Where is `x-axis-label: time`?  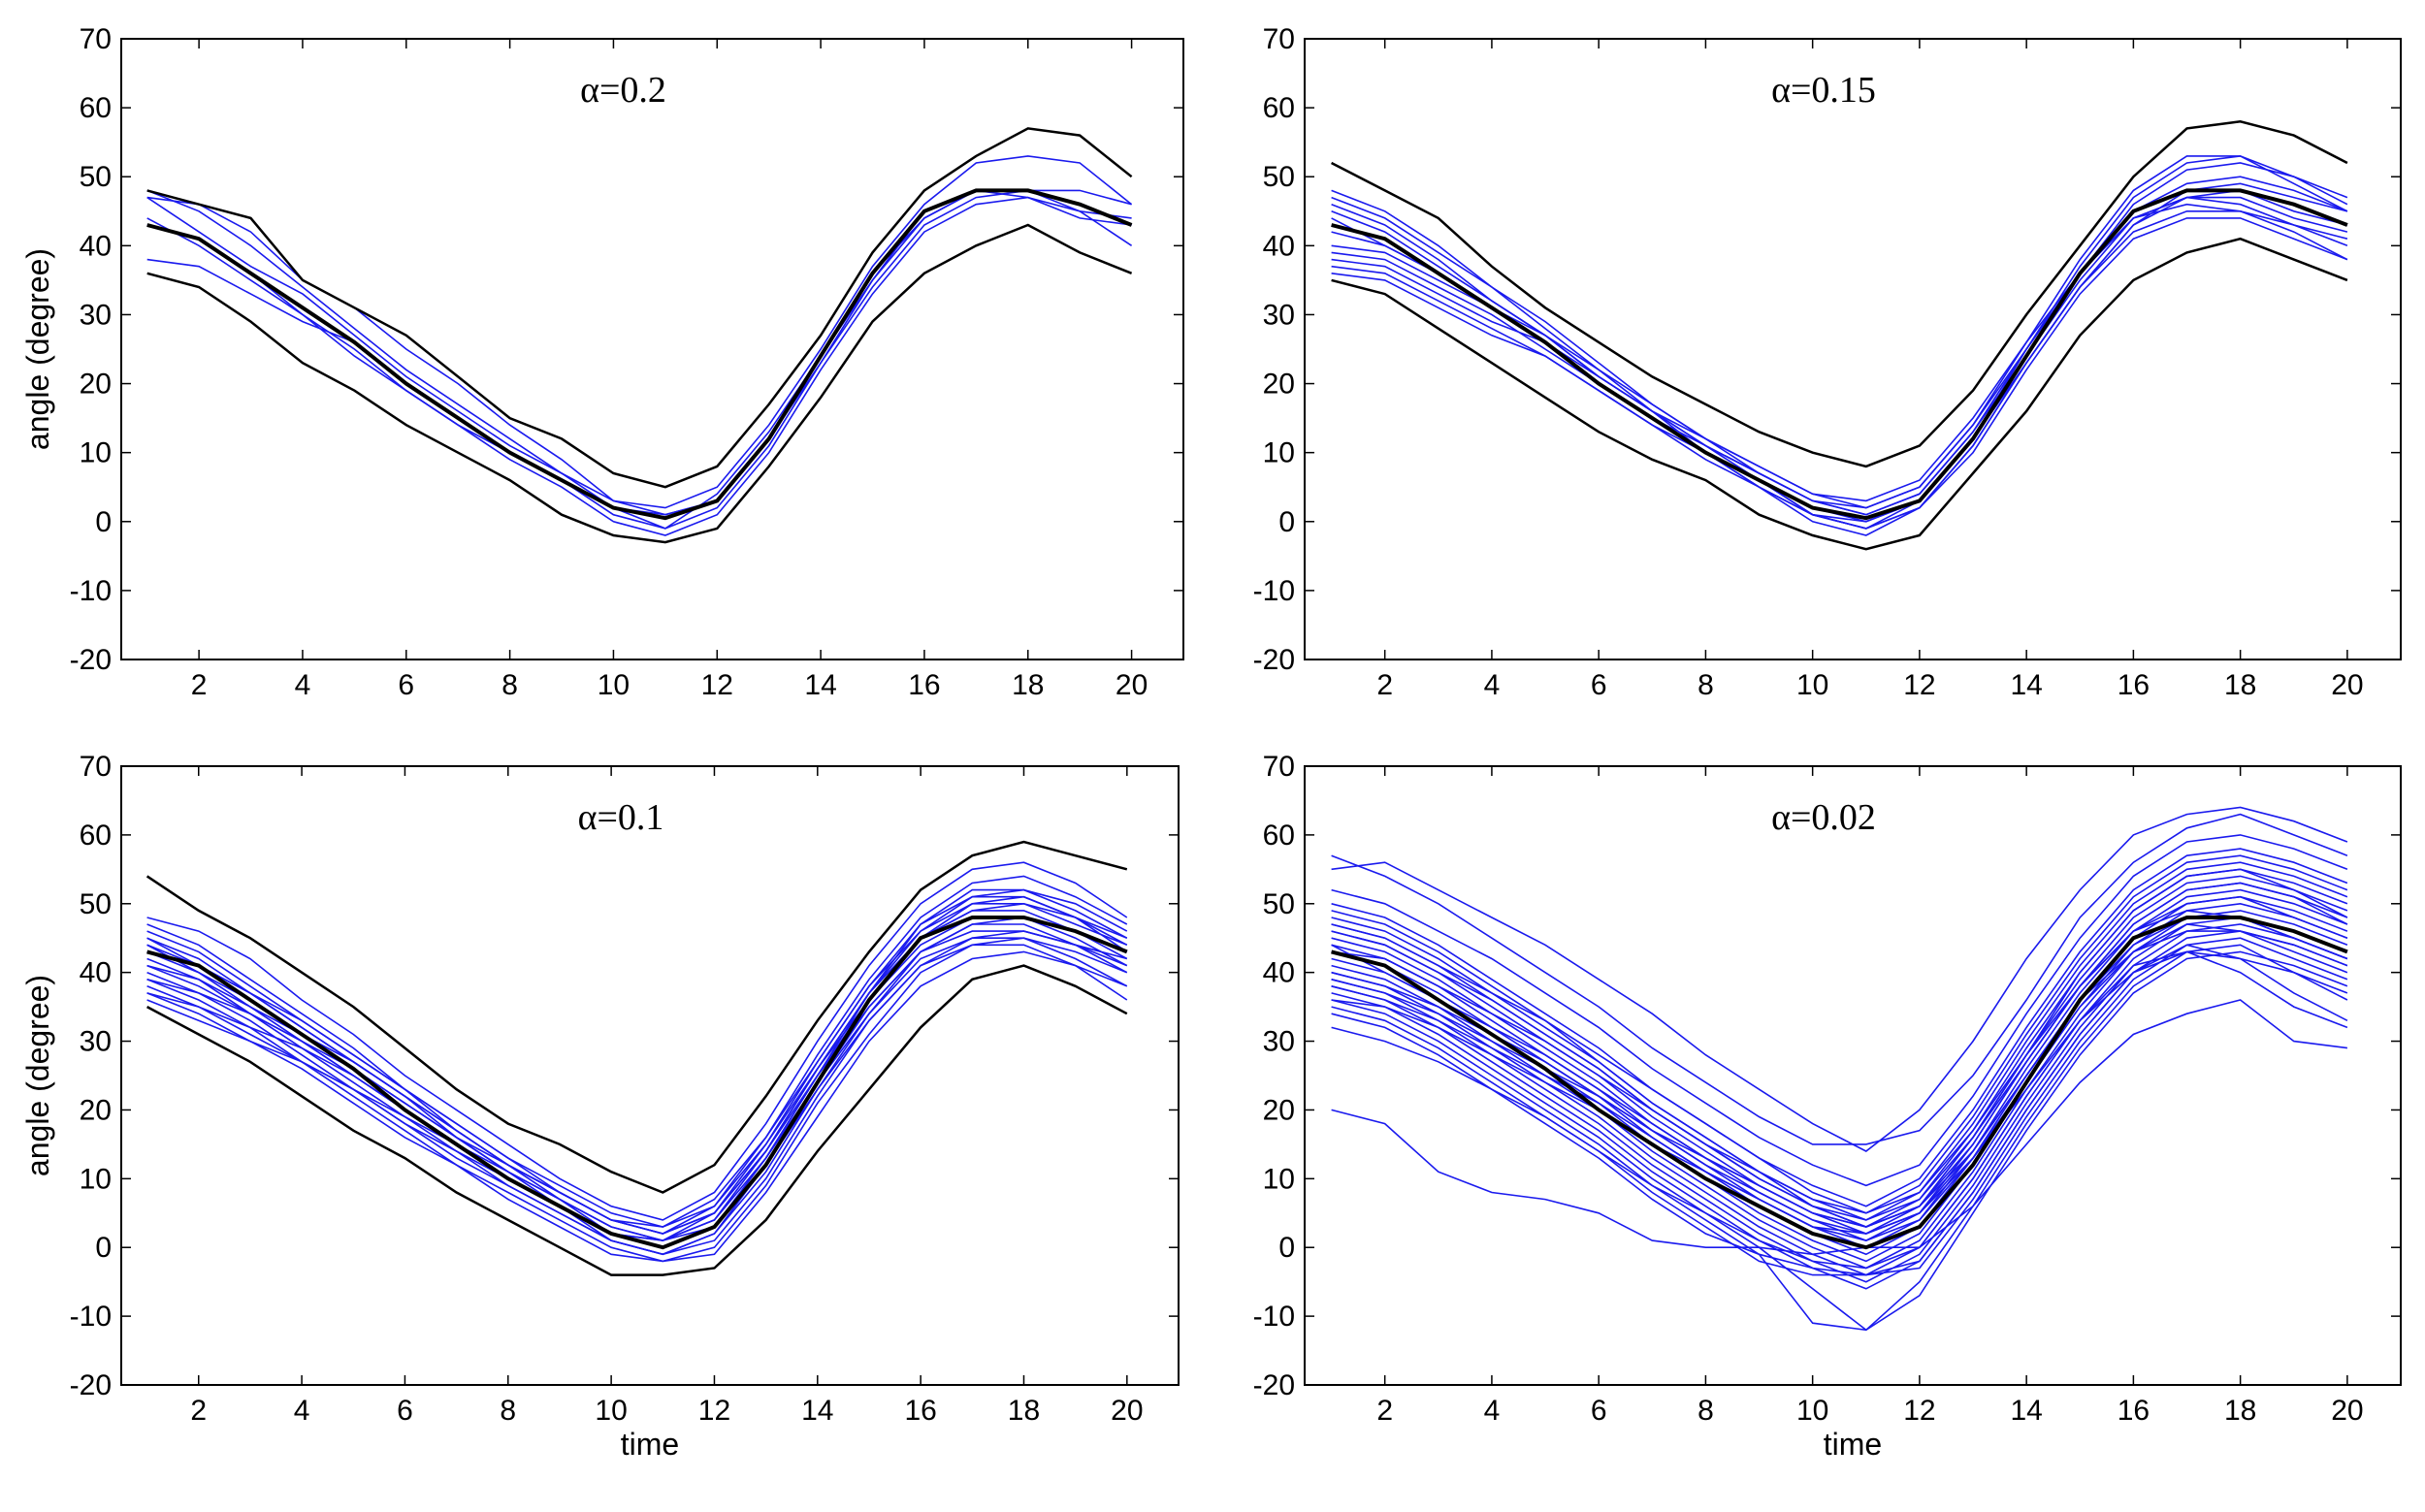 x-axis-label: time is located at coordinates (650, 1444).